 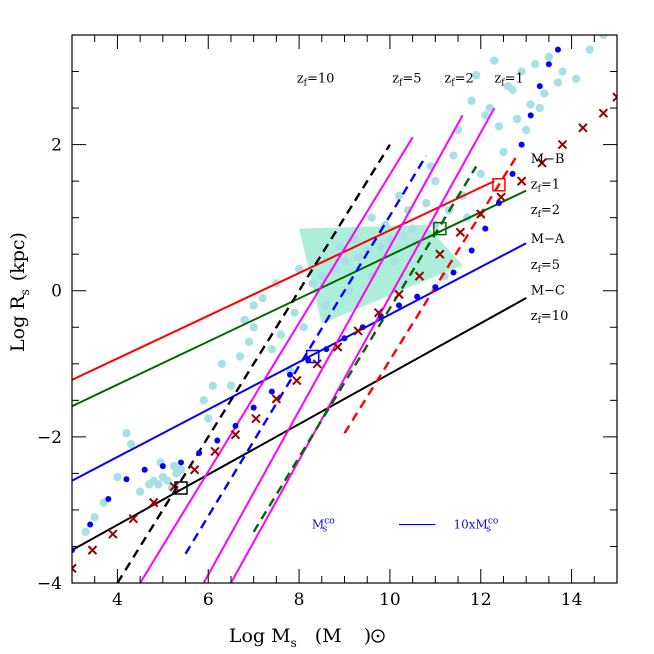 I want to click on formation-label: zf=1, so click(x=508, y=79).